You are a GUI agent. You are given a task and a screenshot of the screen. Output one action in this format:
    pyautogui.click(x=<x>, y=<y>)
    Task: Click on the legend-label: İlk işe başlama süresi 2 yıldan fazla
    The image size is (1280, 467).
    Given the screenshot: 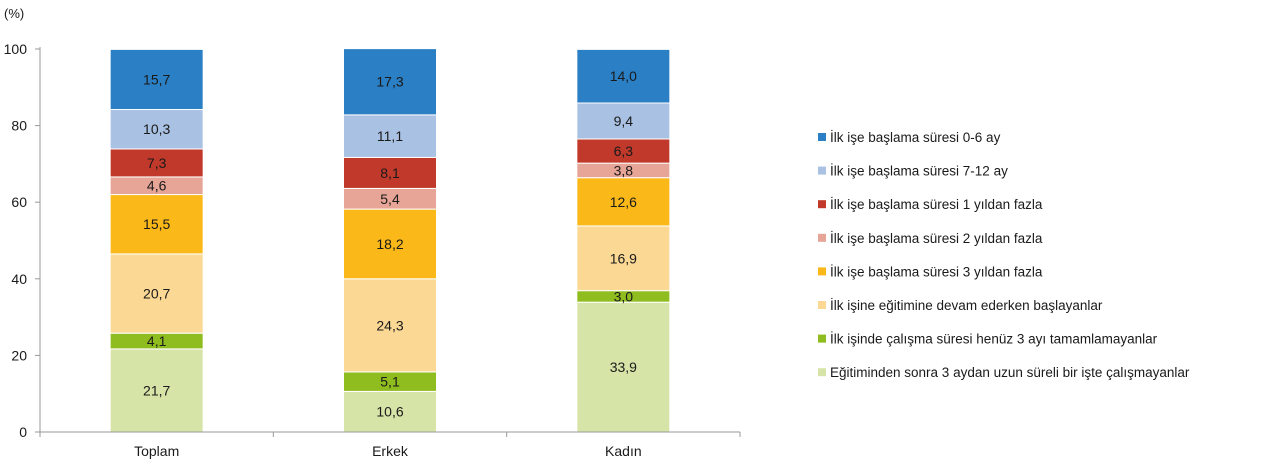 What is the action you would take?
    pyautogui.click(x=936, y=238)
    